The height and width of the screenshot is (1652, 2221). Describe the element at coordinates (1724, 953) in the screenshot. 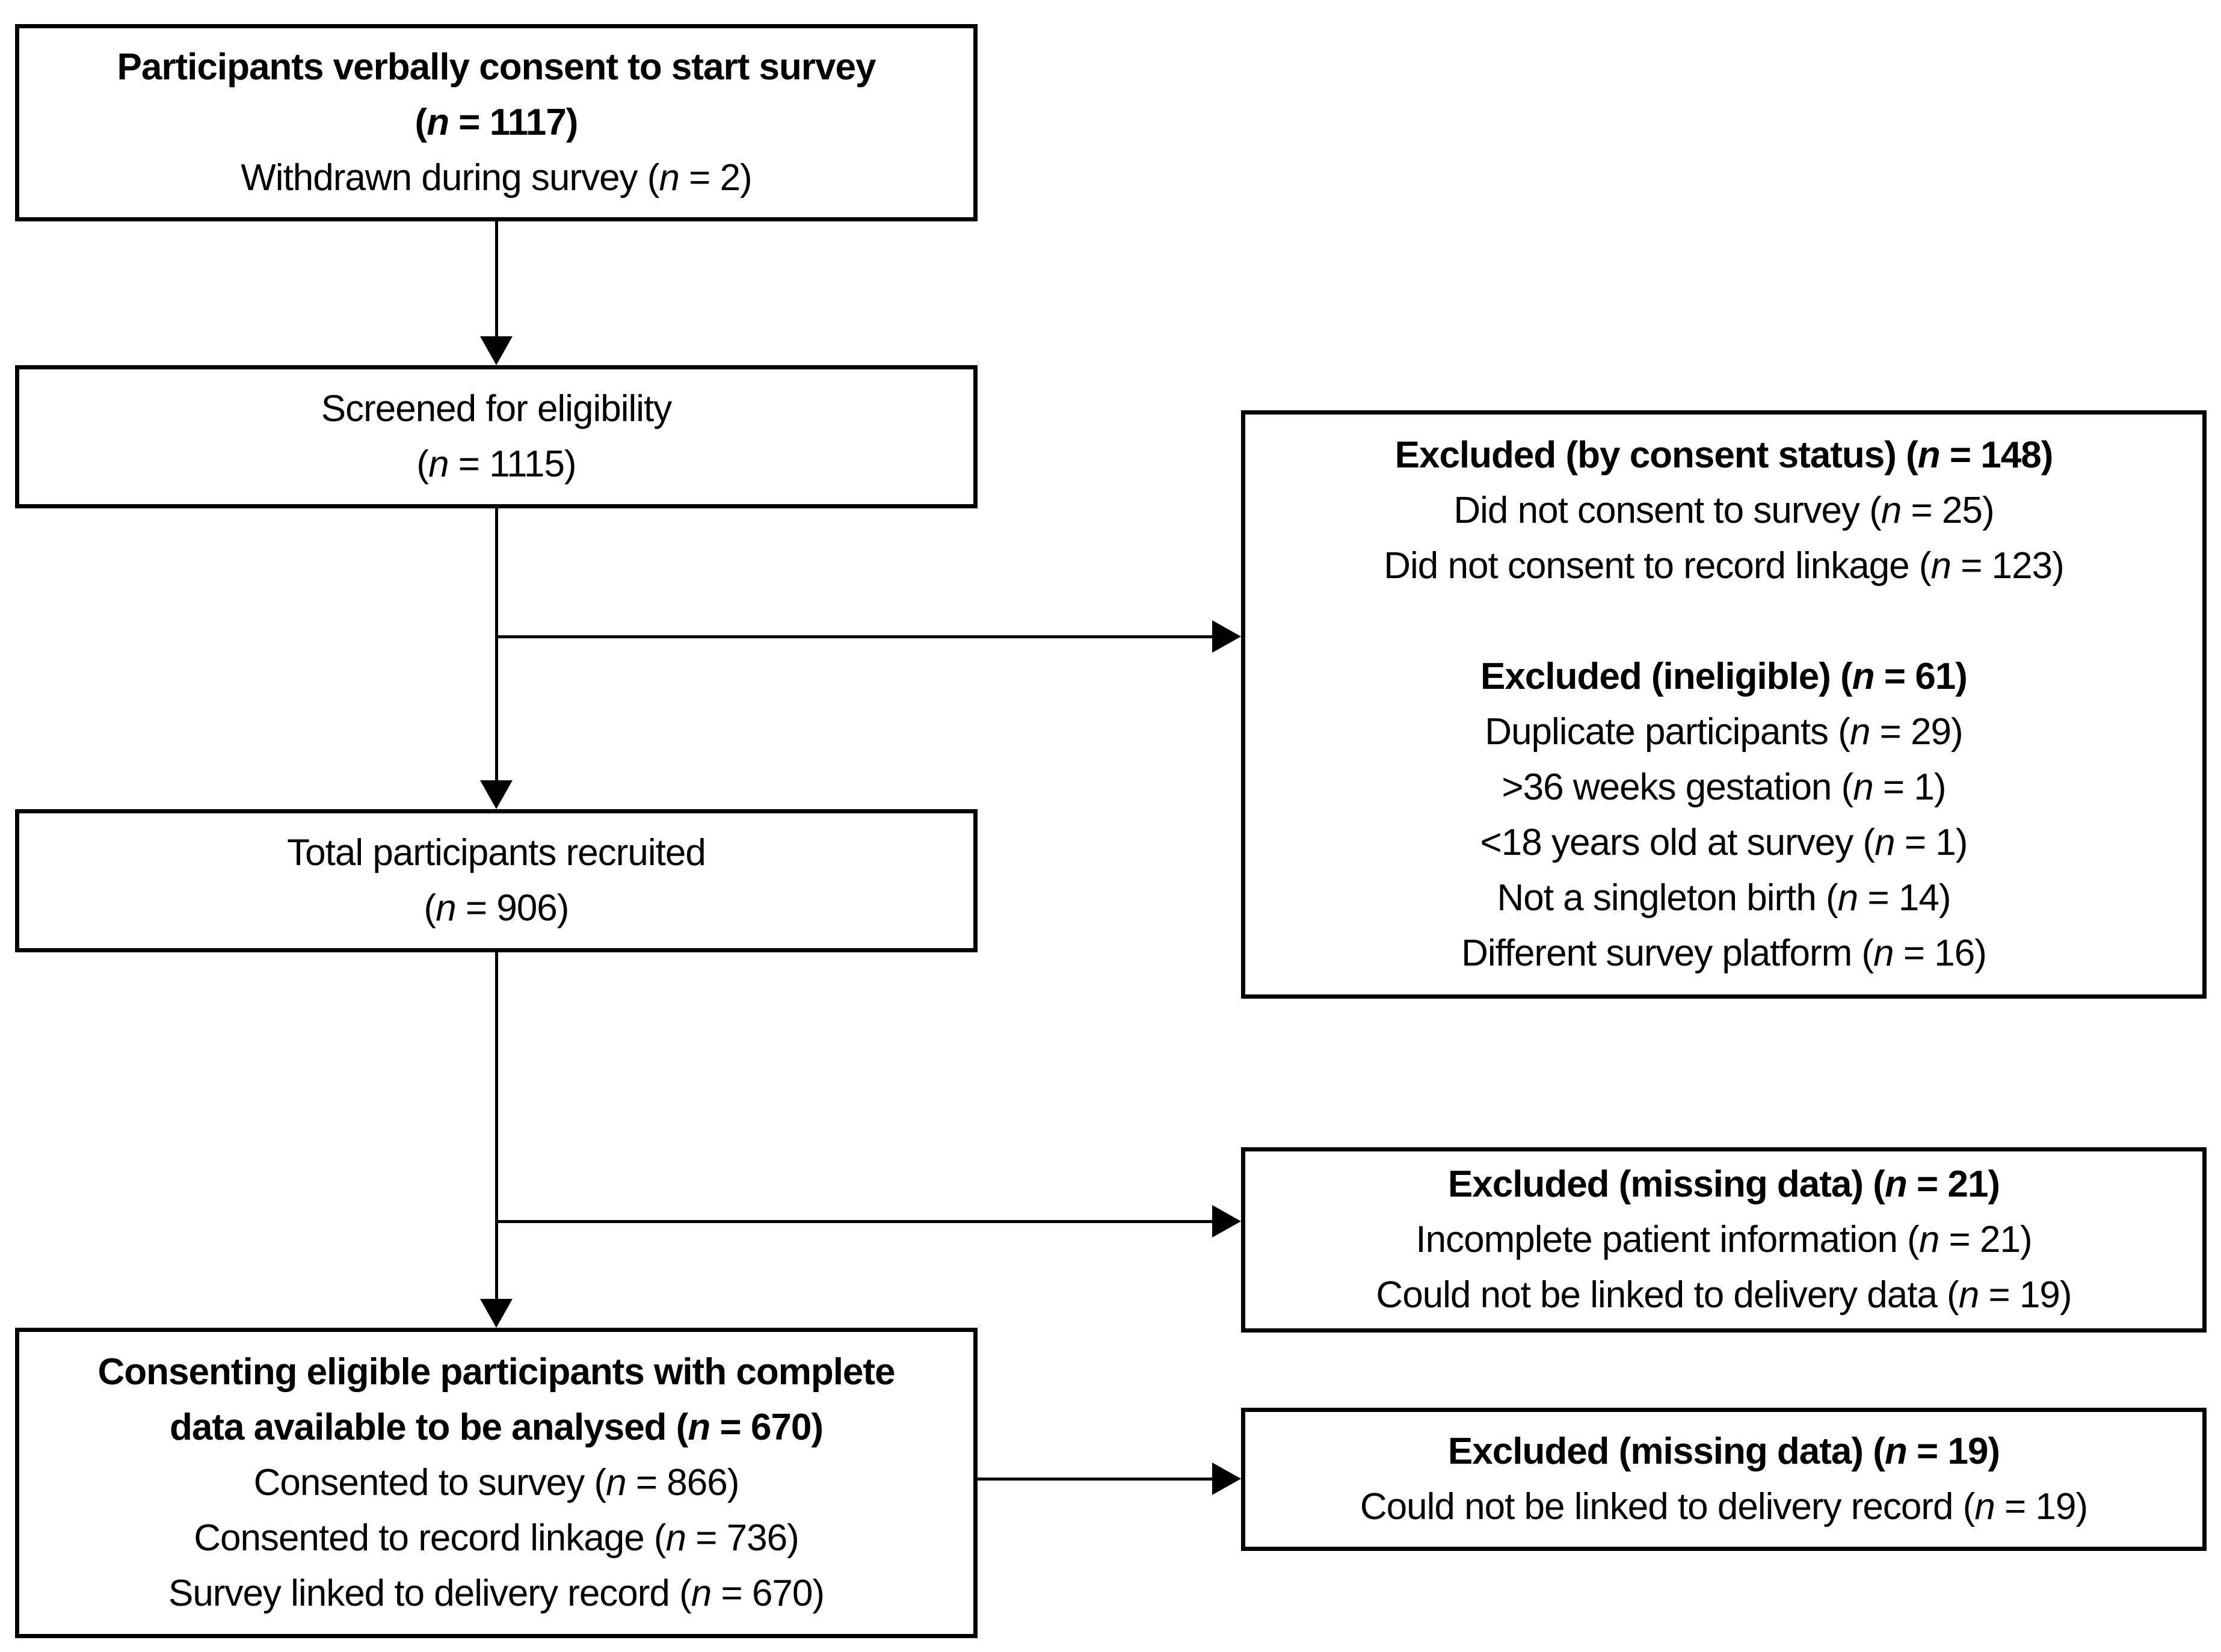

I see `excluded-item: Different survey platform (n = 16)` at that location.